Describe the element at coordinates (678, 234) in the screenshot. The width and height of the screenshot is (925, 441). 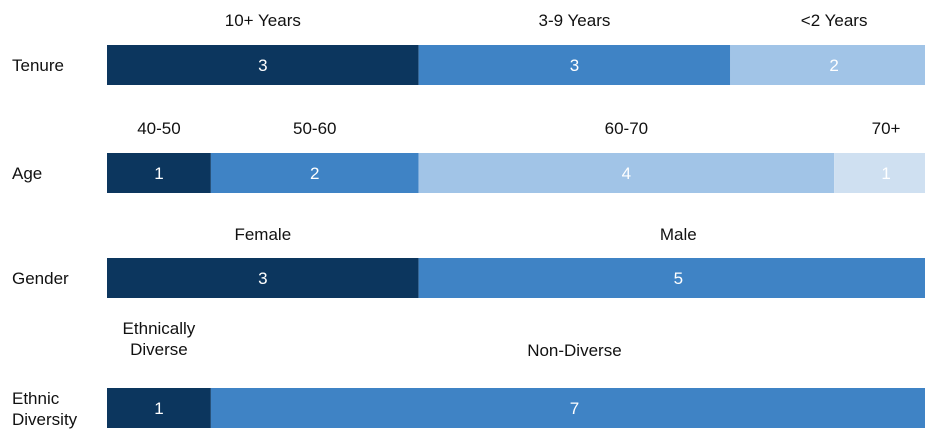
I see `category-label: Male` at that location.